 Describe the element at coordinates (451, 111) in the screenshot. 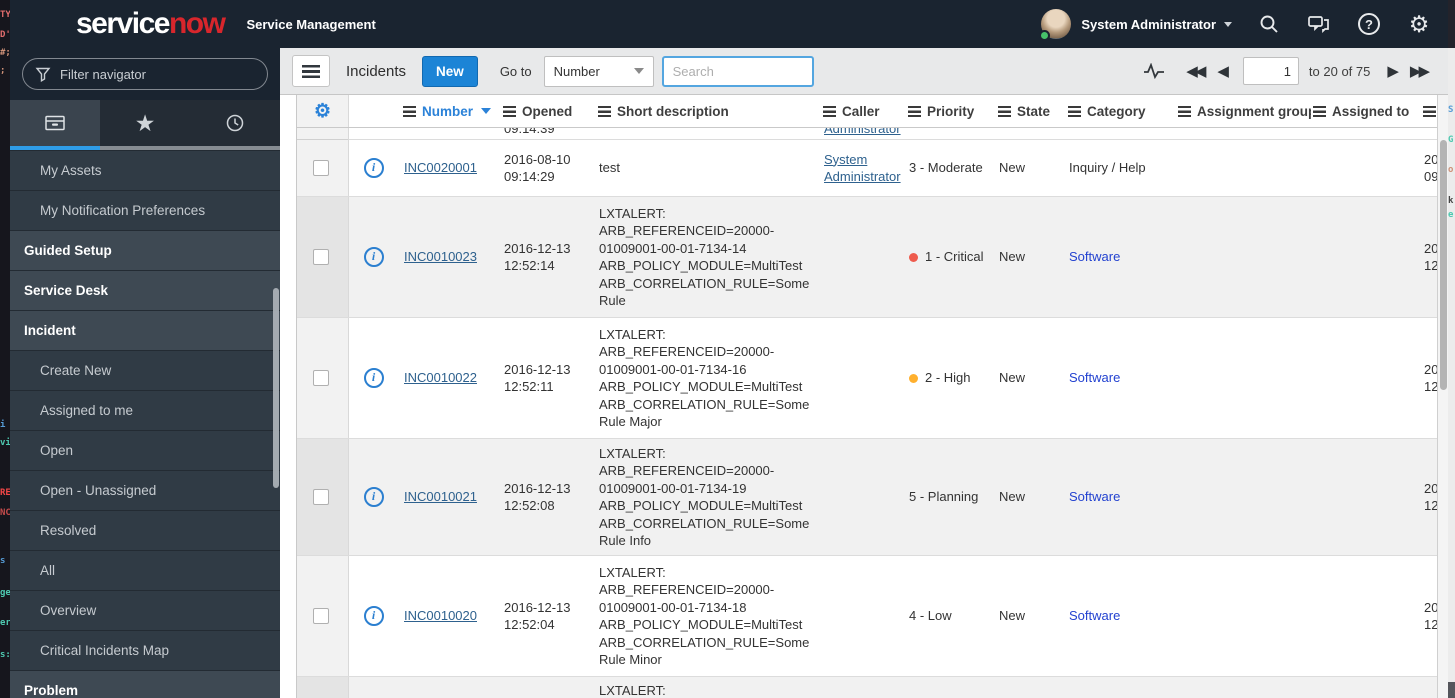

I see `column-header-number: Number` at that location.